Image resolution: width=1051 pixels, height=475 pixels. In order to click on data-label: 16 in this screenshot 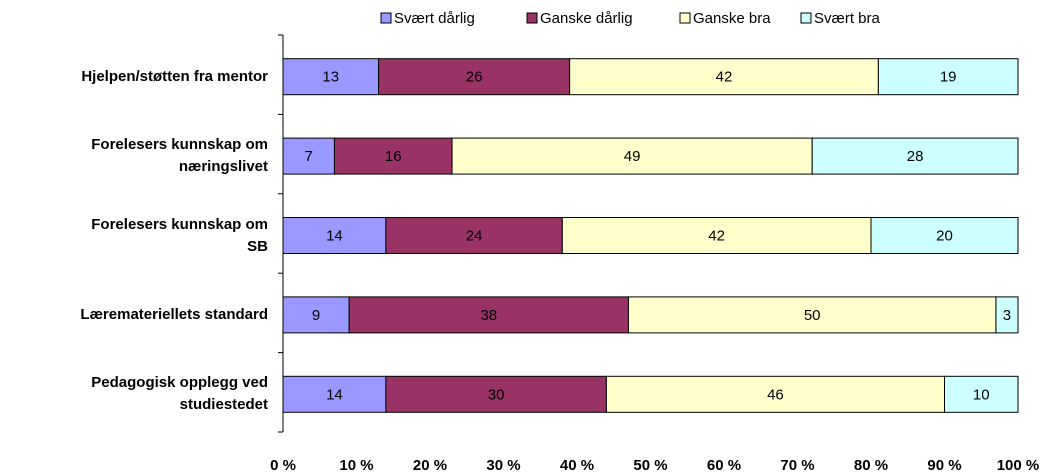, I will do `click(393, 156)`.